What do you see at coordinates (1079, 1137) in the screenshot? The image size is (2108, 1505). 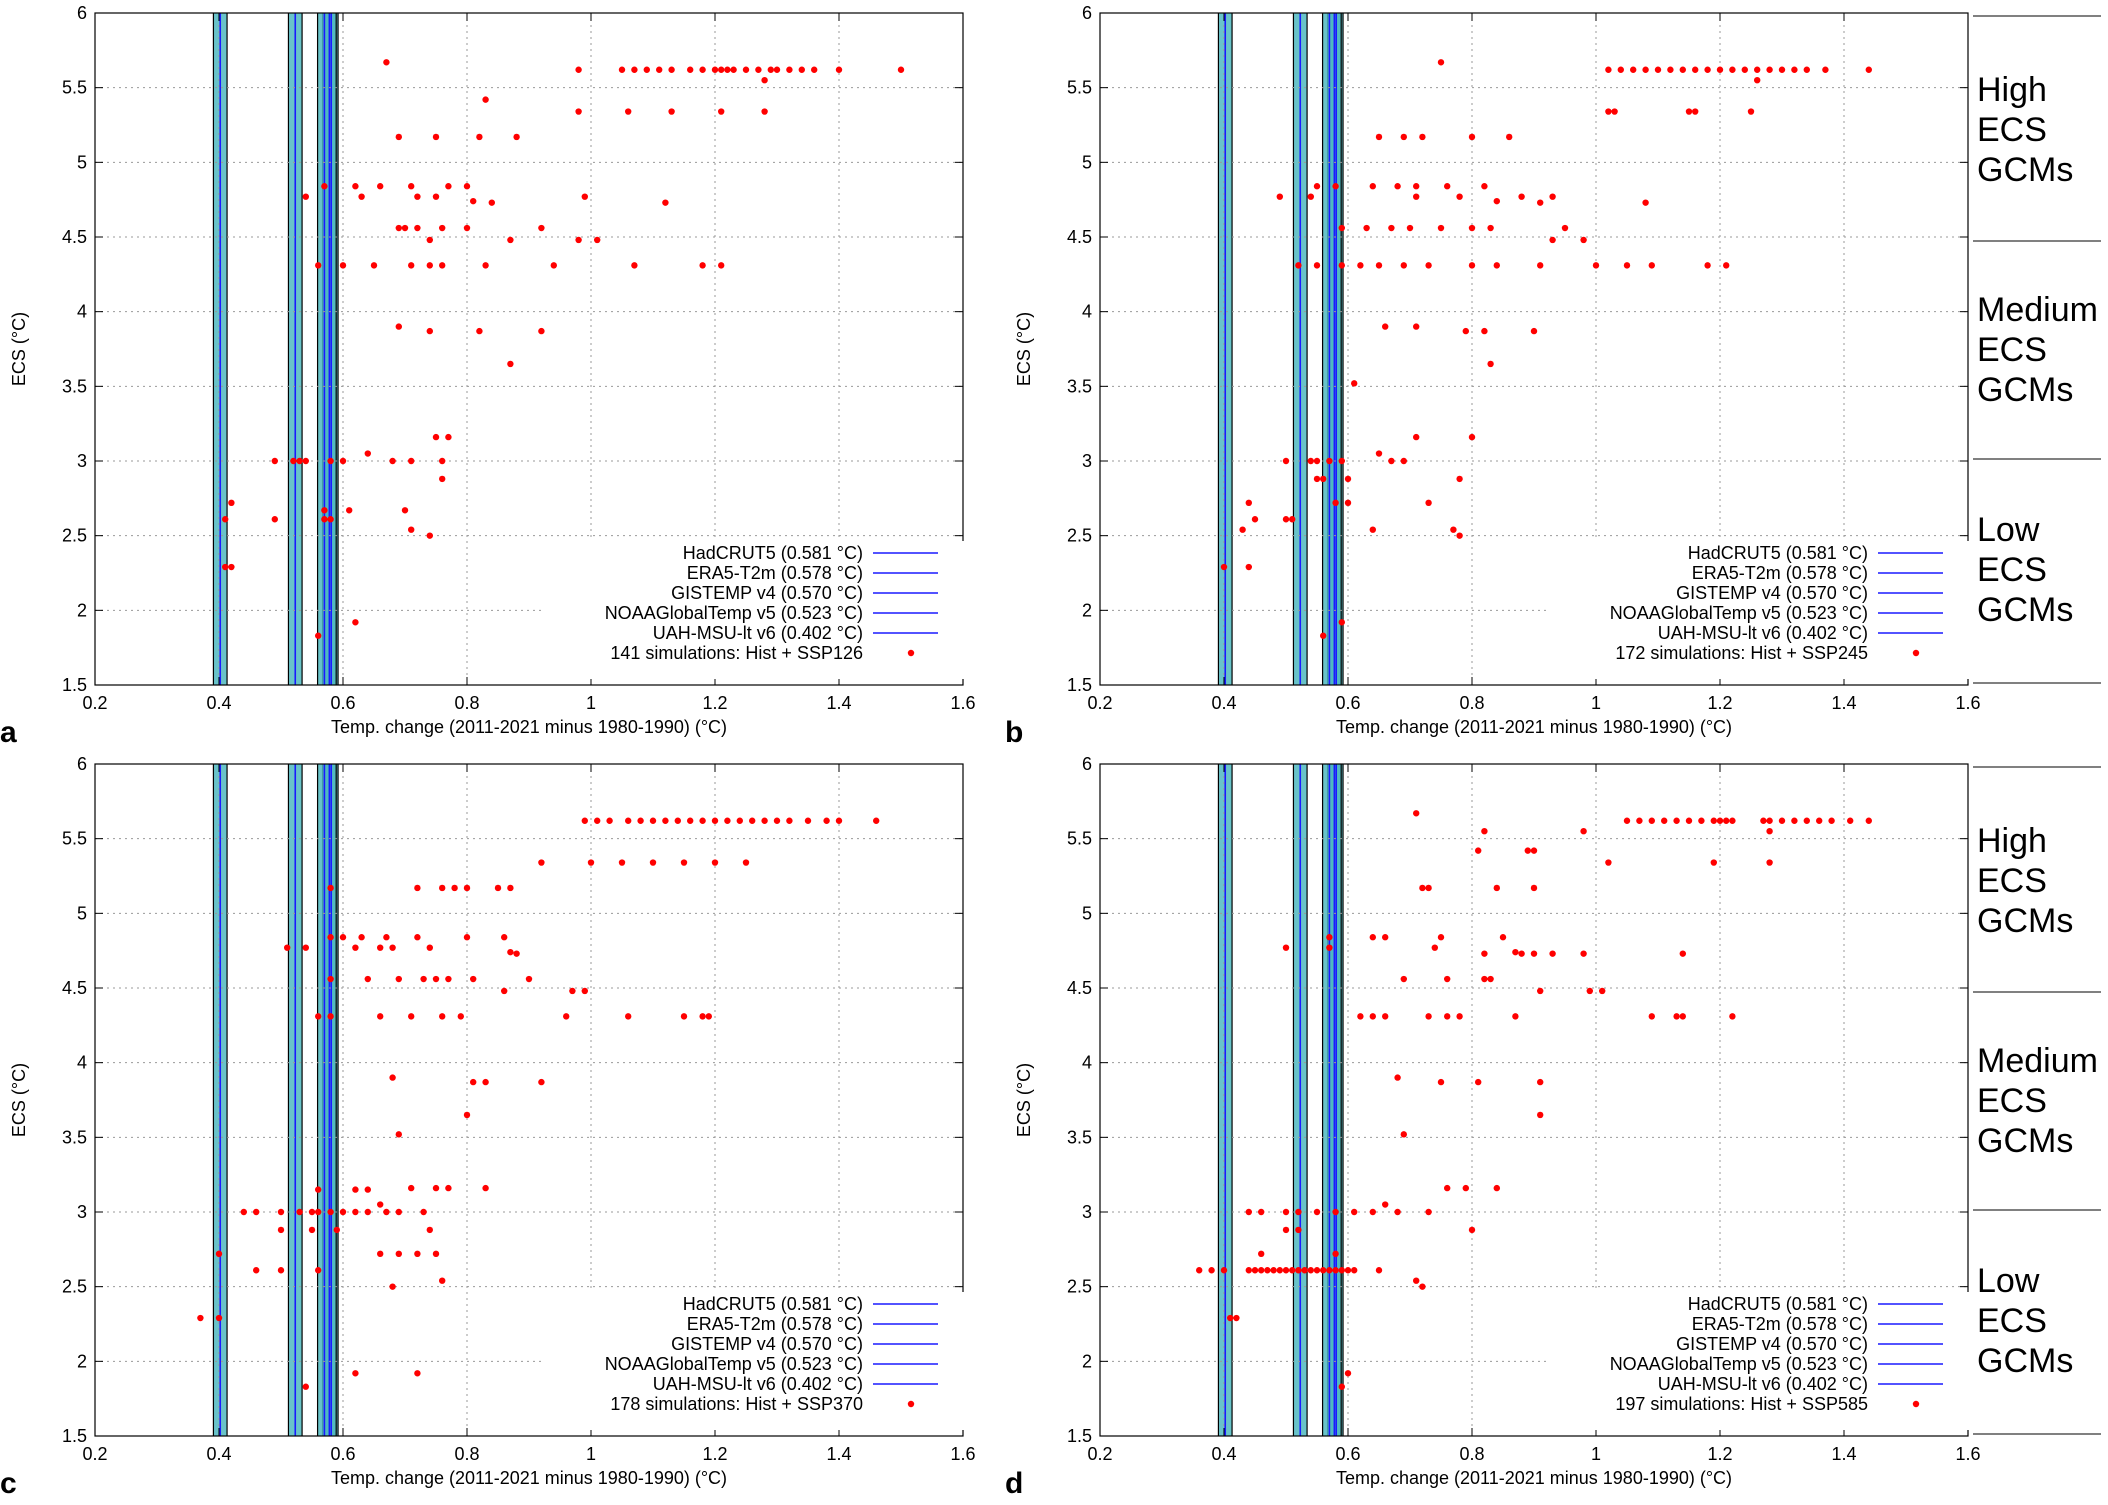 I see `y-tick-label: 3.5` at bounding box center [1079, 1137].